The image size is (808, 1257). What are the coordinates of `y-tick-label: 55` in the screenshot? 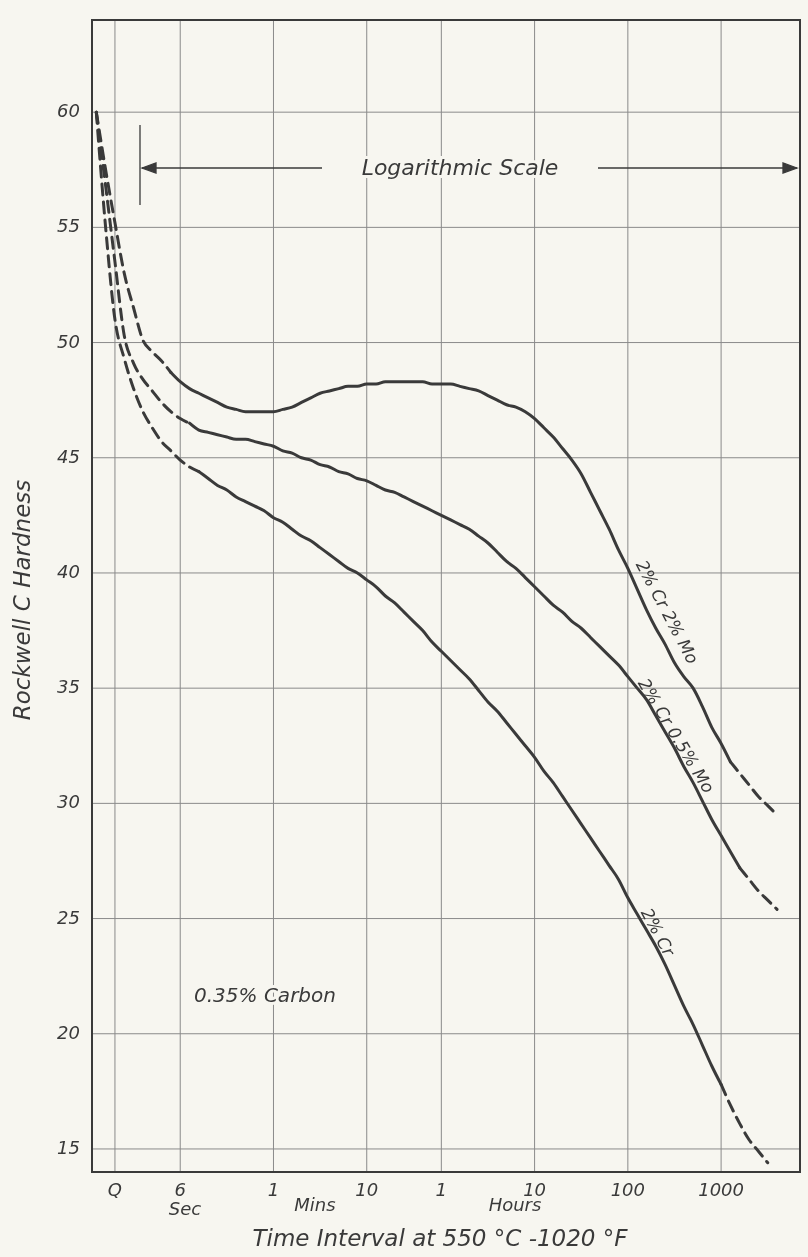 It's located at (68, 226).